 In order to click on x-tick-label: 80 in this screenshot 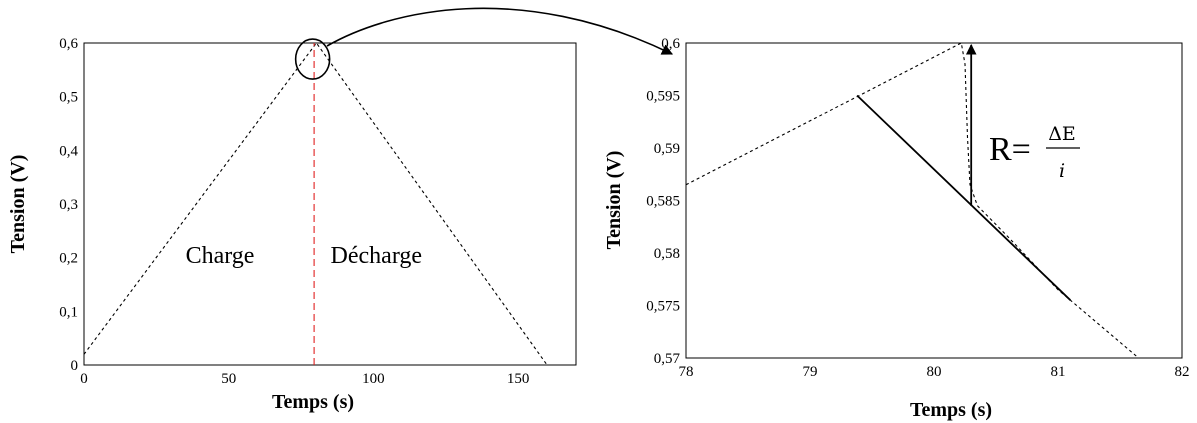, I will do `click(934, 372)`.